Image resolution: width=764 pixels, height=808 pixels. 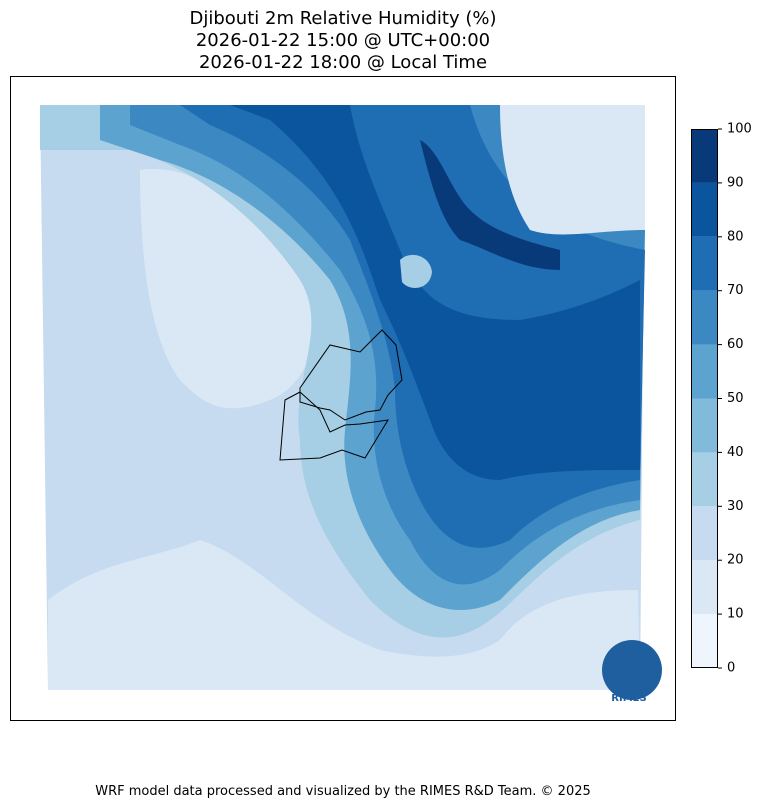 I want to click on colorbar-tick-label: 70, so click(x=735, y=290).